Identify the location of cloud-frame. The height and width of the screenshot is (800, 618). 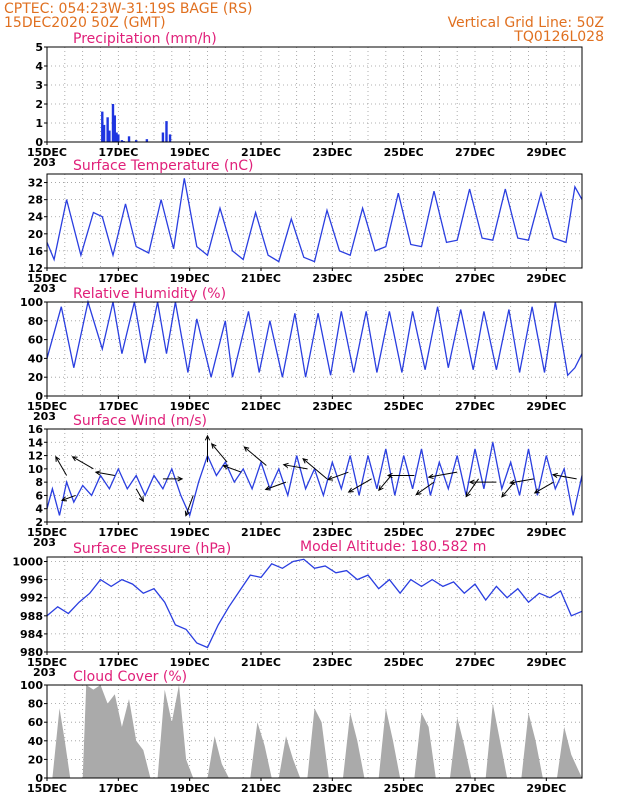
(314, 731).